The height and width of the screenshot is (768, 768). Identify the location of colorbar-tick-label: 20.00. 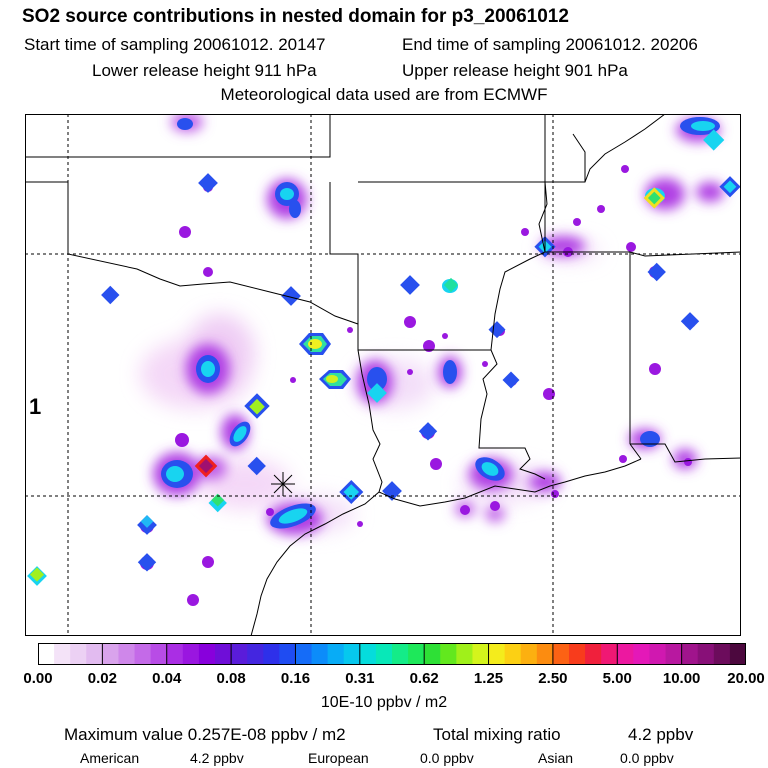
(746, 678).